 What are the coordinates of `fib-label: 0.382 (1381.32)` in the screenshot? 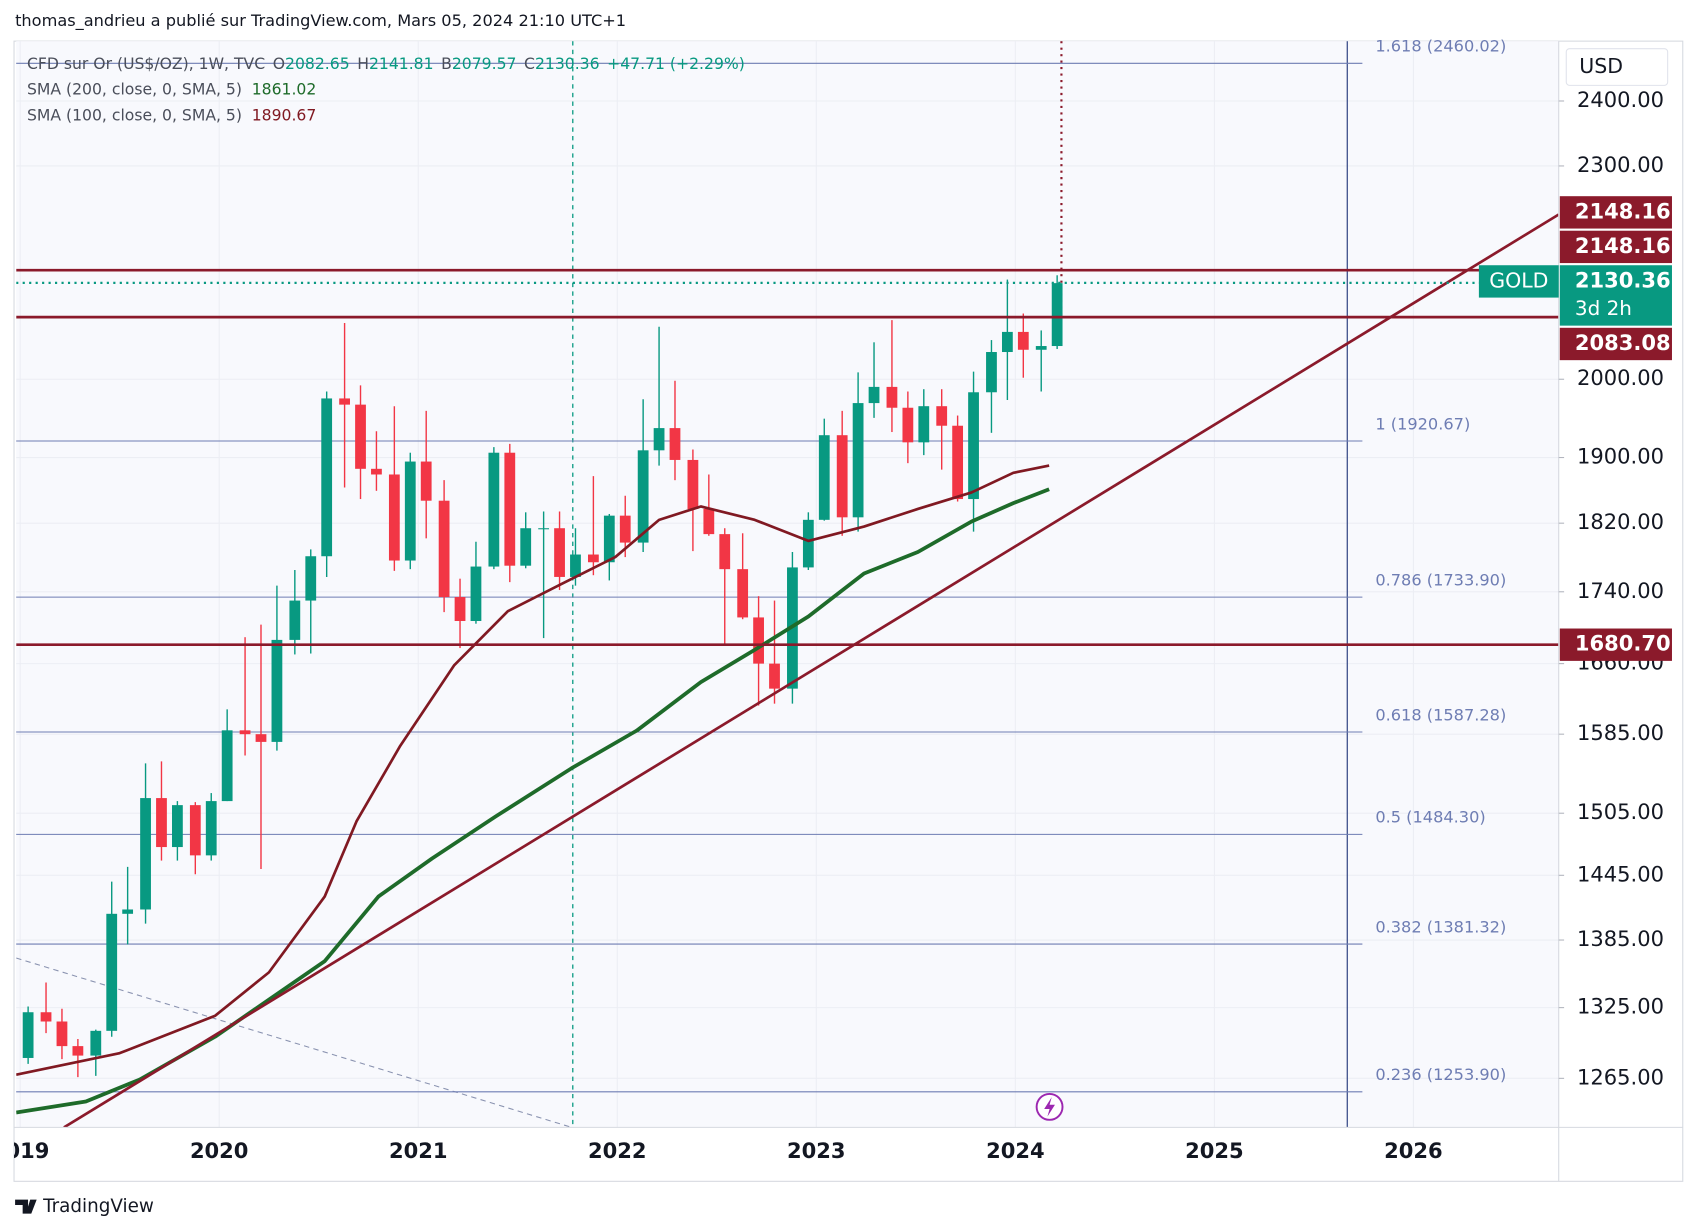 It's located at (1440, 926).